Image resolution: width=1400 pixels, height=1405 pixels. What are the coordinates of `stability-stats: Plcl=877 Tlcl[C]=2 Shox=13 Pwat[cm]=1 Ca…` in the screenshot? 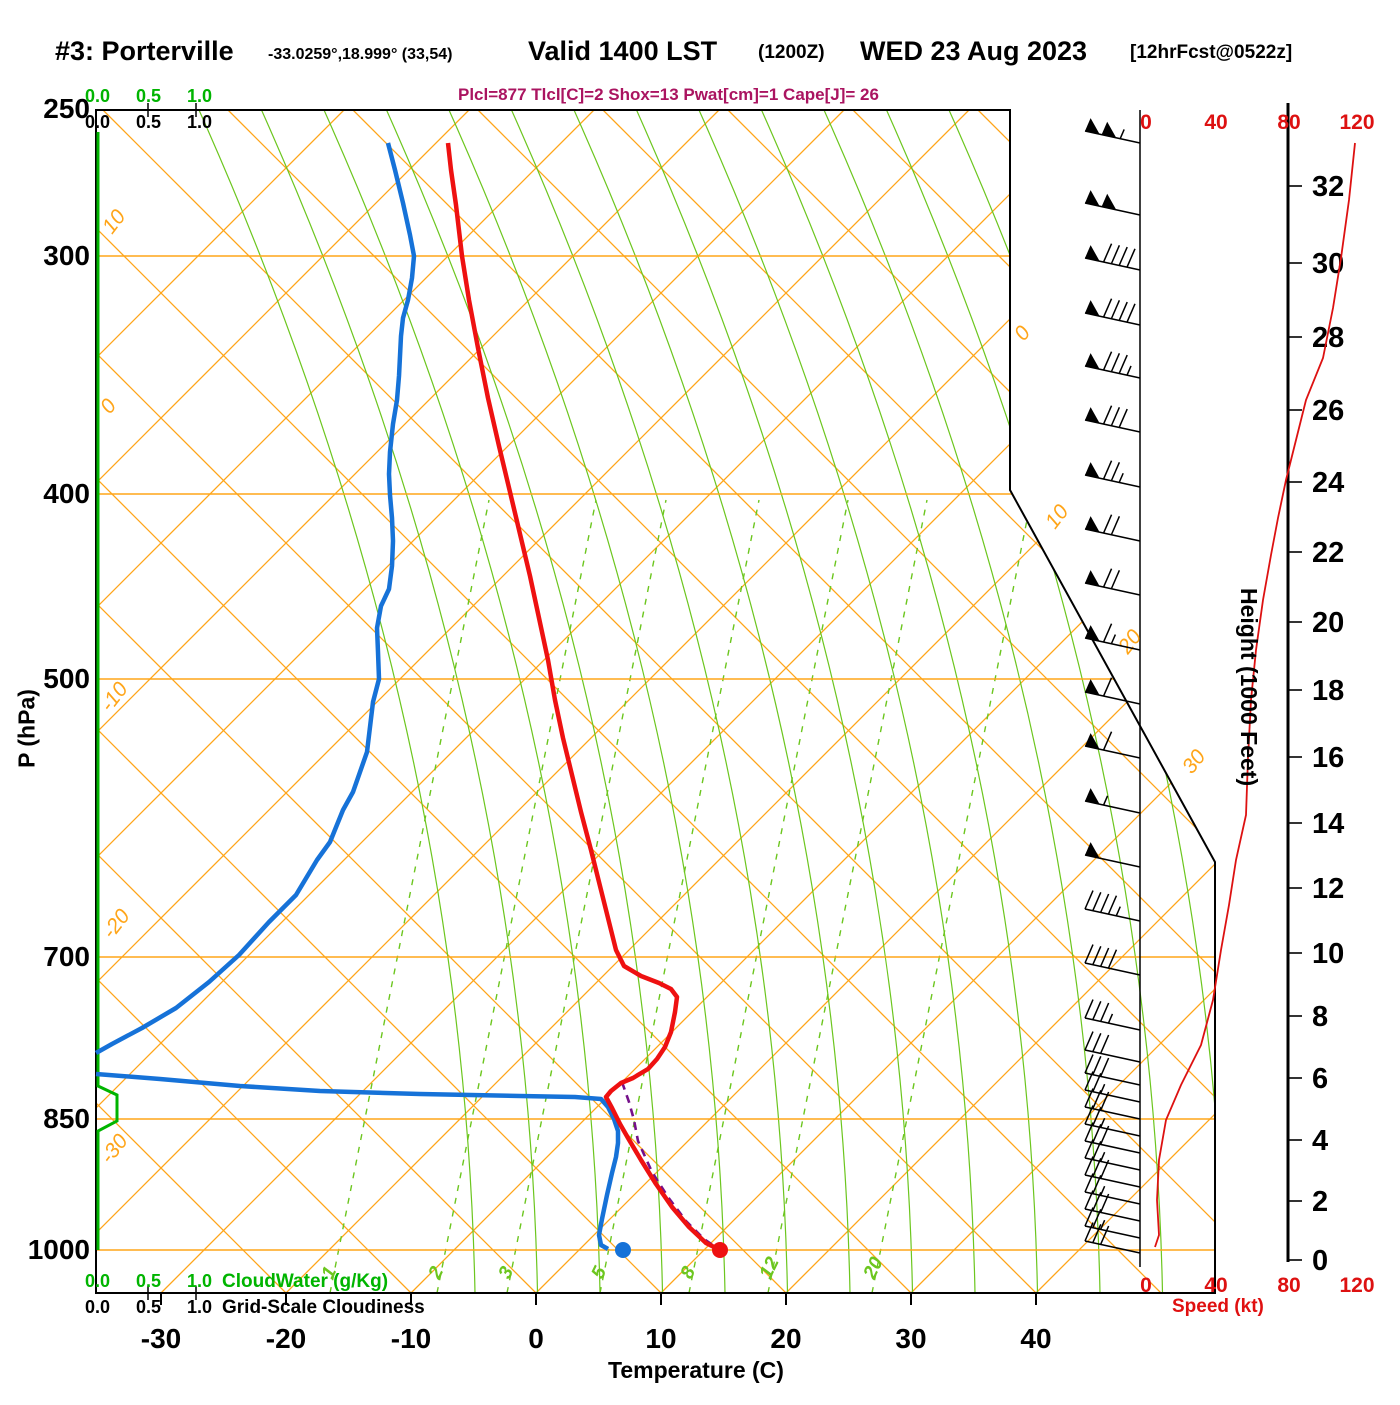 It's located at (668, 95).